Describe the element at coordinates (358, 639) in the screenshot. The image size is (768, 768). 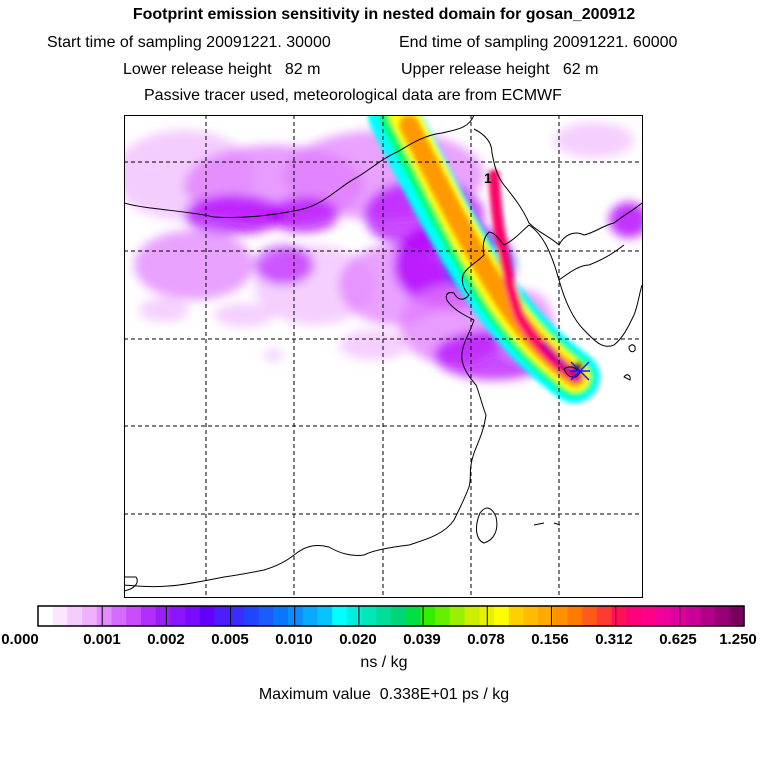
I see `colorbar-tick-label: 0.020` at that location.